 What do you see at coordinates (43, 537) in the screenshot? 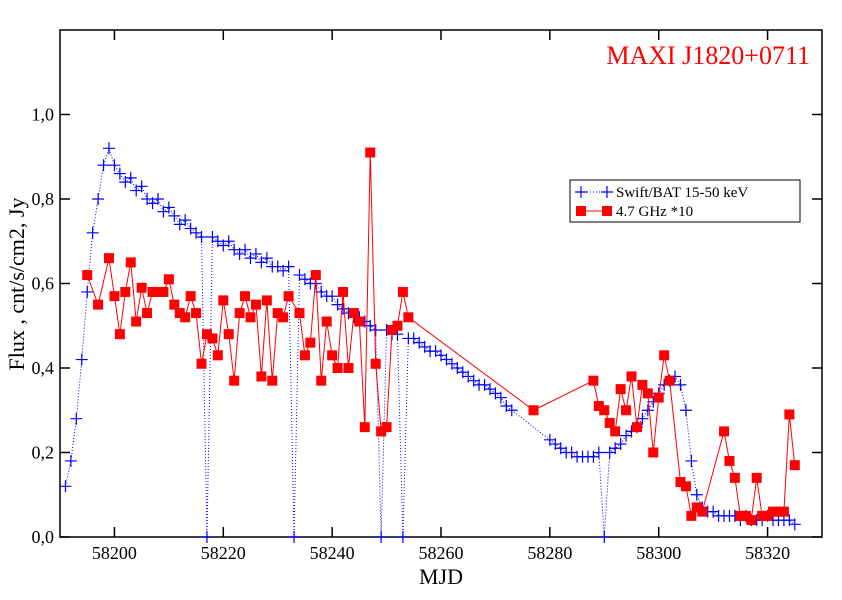
I see `y-tick-label: 0,0` at bounding box center [43, 537].